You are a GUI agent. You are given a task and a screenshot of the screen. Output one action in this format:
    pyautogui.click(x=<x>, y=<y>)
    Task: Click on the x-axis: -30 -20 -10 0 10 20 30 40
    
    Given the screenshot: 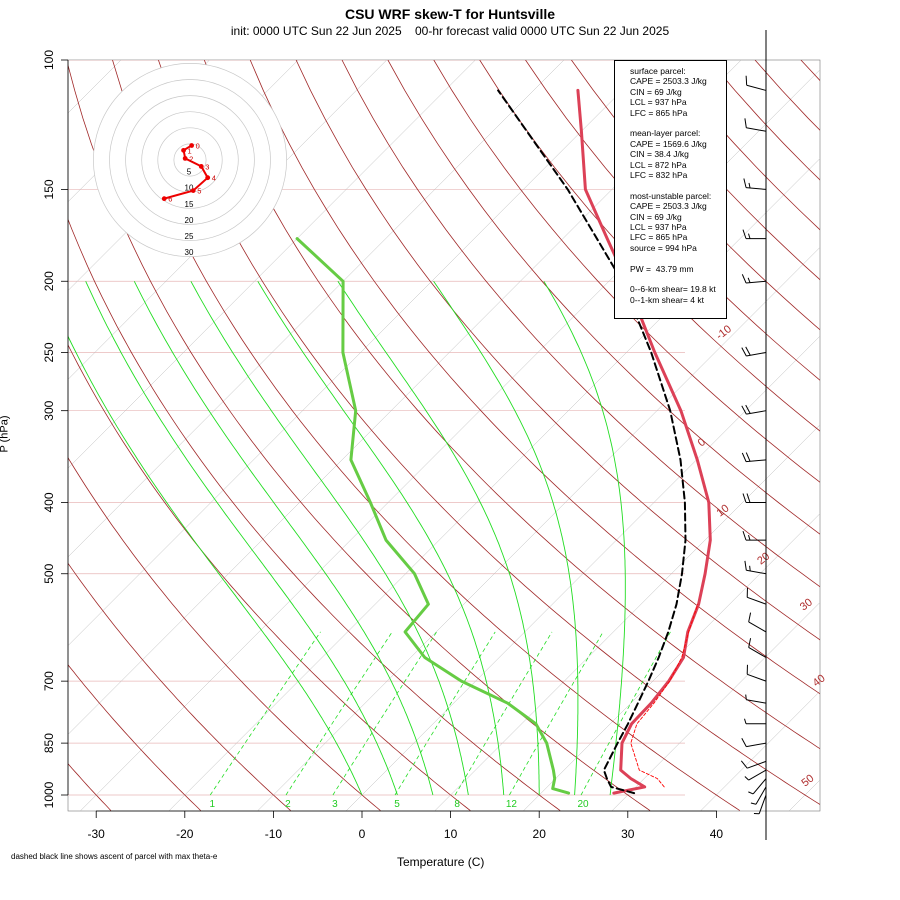 What is the action you would take?
    pyautogui.click(x=406, y=825)
    